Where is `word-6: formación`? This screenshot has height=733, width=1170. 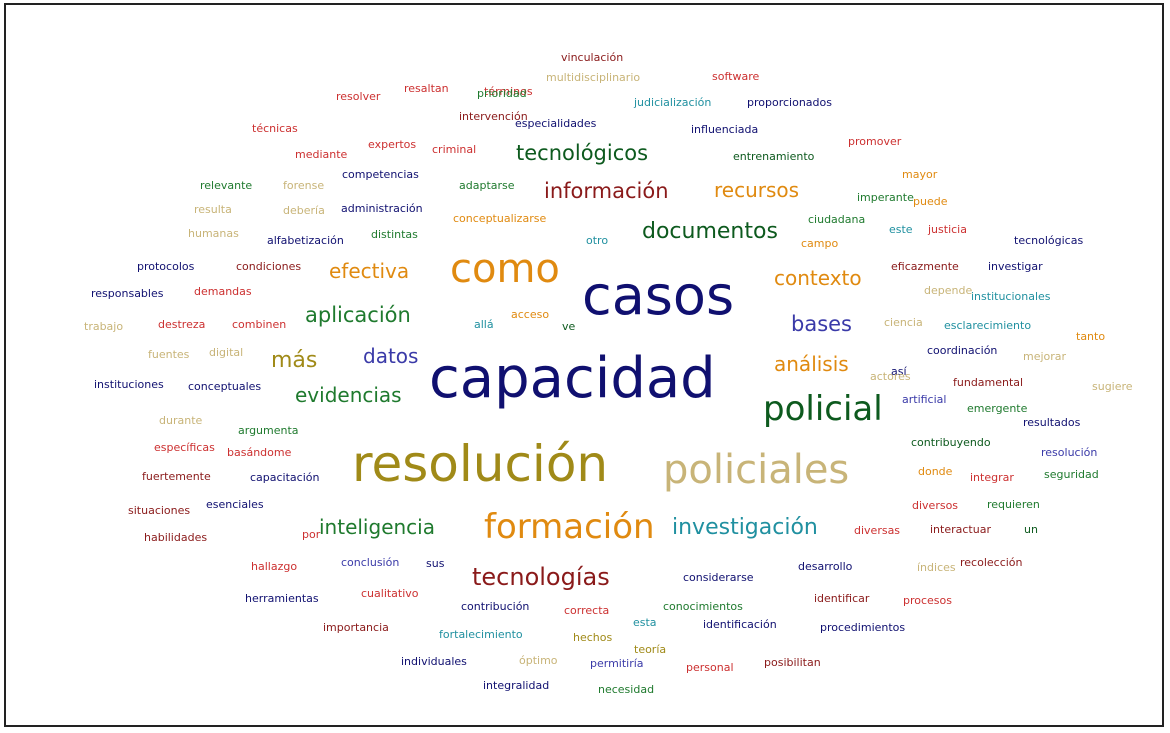
word-6: formación is located at coordinates (569, 527).